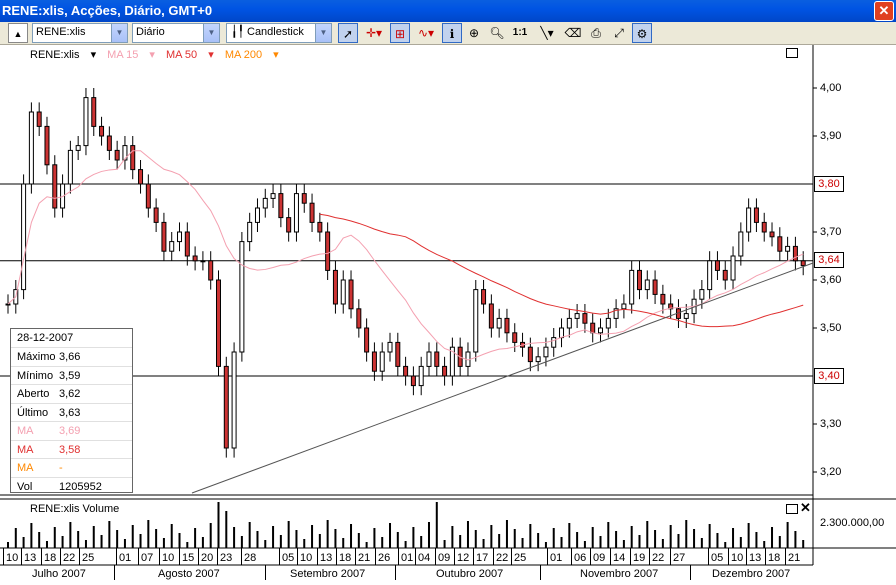 The width and height of the screenshot is (896, 585). I want to click on info-row: Último 3,63, so click(71, 411).